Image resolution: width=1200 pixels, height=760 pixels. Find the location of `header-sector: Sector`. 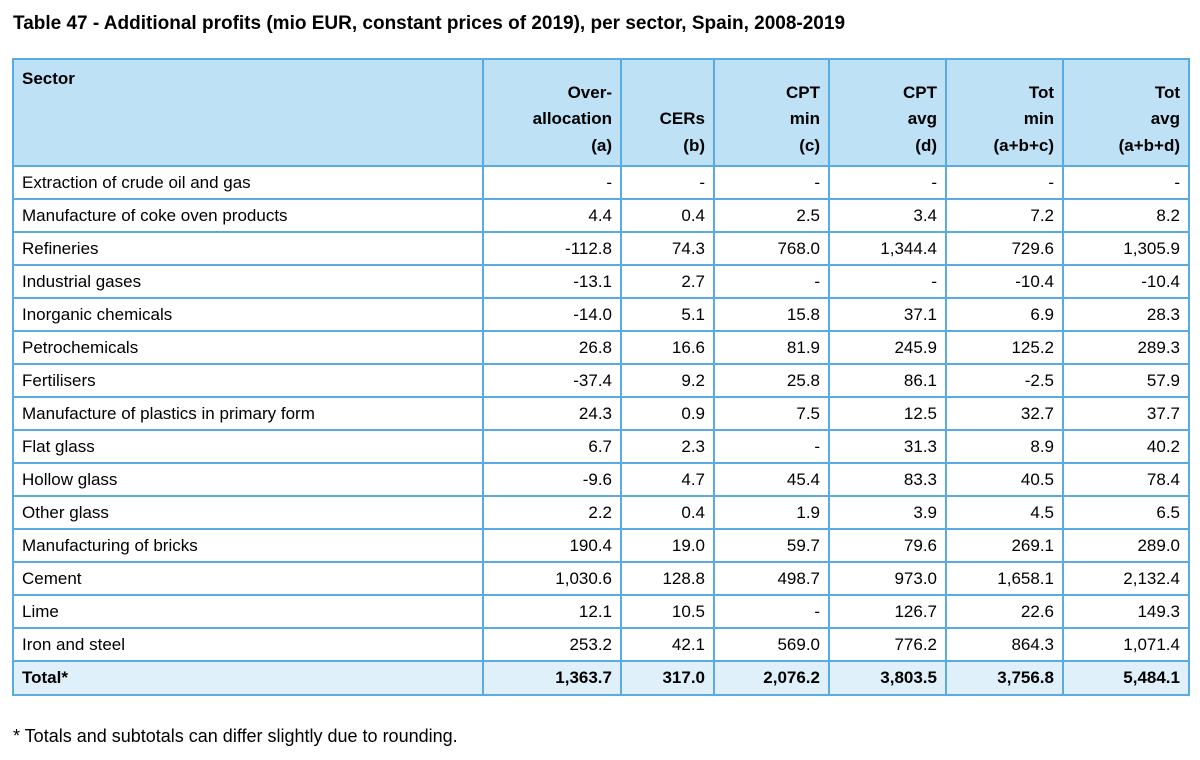

header-sector: Sector is located at coordinates (248, 112).